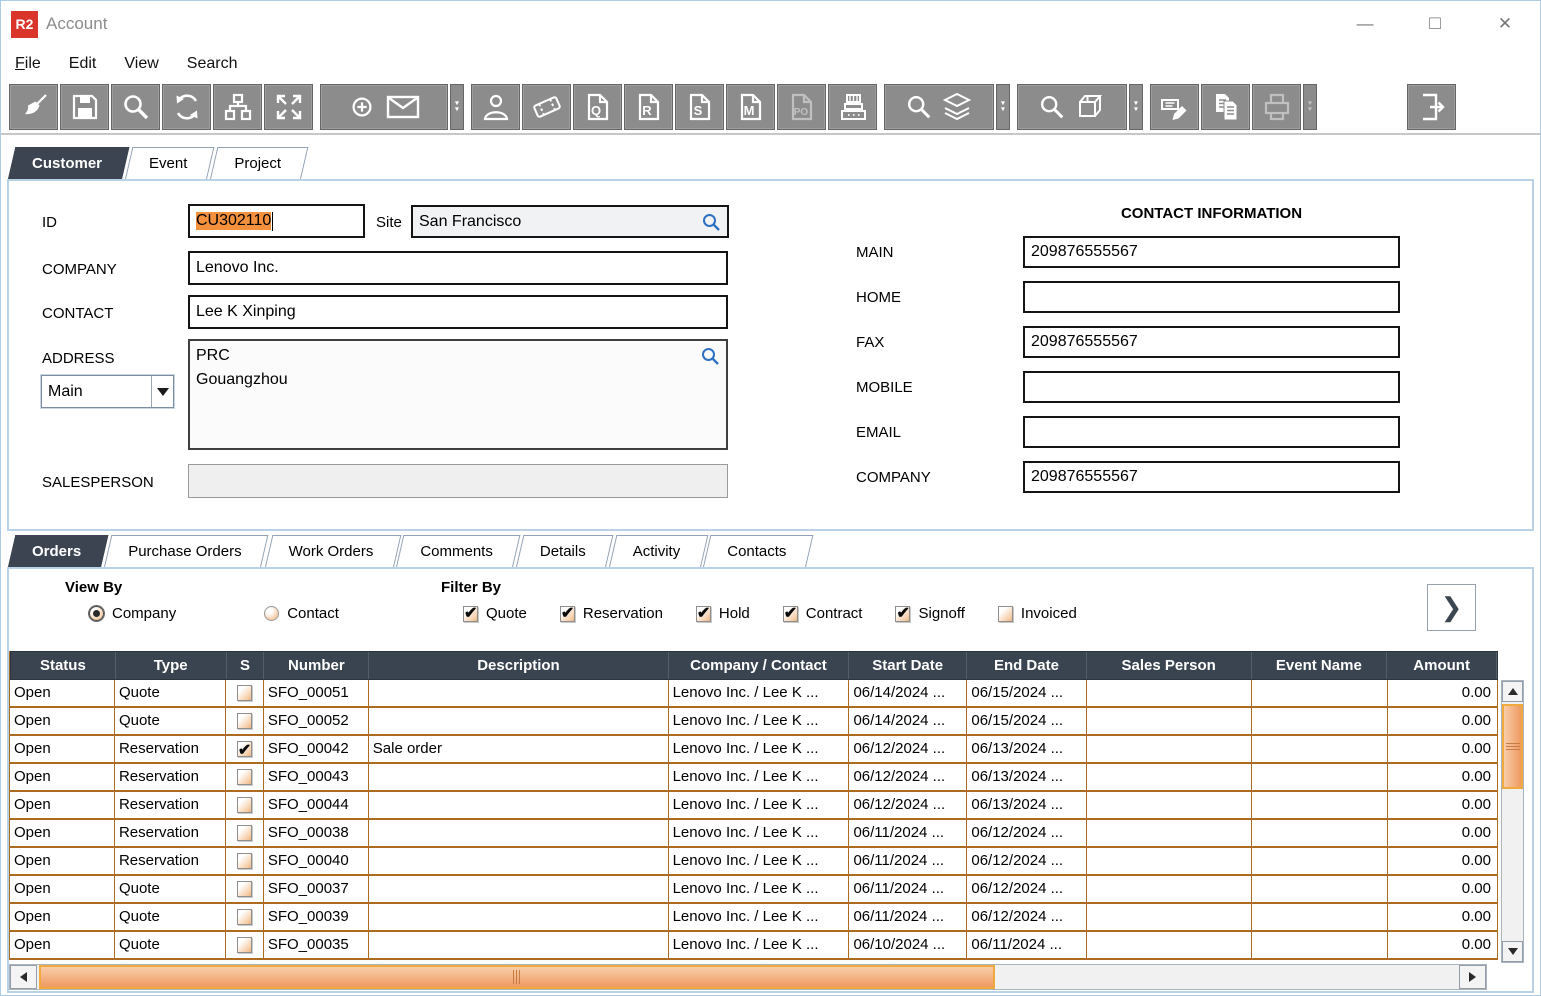 This screenshot has height=996, width=1541. What do you see at coordinates (1442, 665) in the screenshot?
I see `column-header-amount: Amount` at bounding box center [1442, 665].